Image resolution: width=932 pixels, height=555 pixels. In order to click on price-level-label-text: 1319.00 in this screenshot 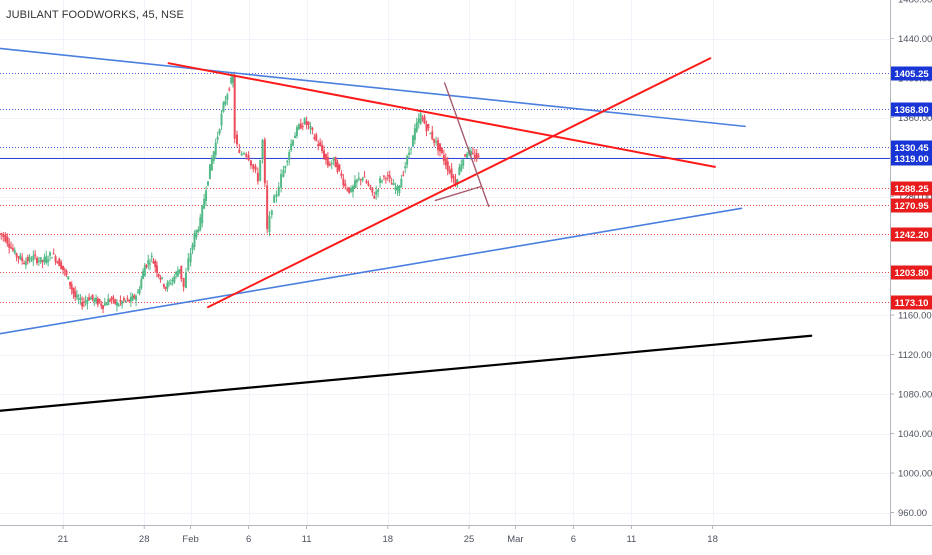, I will do `click(911, 159)`.